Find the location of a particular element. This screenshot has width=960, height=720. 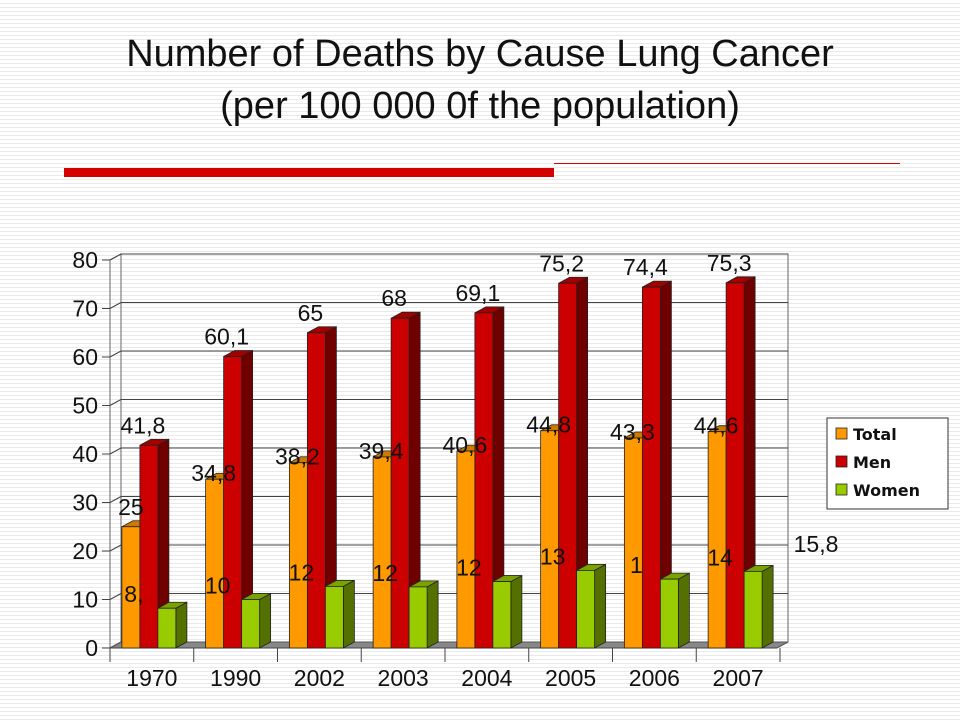

data-label-men: 60,1 is located at coordinates (226, 337).